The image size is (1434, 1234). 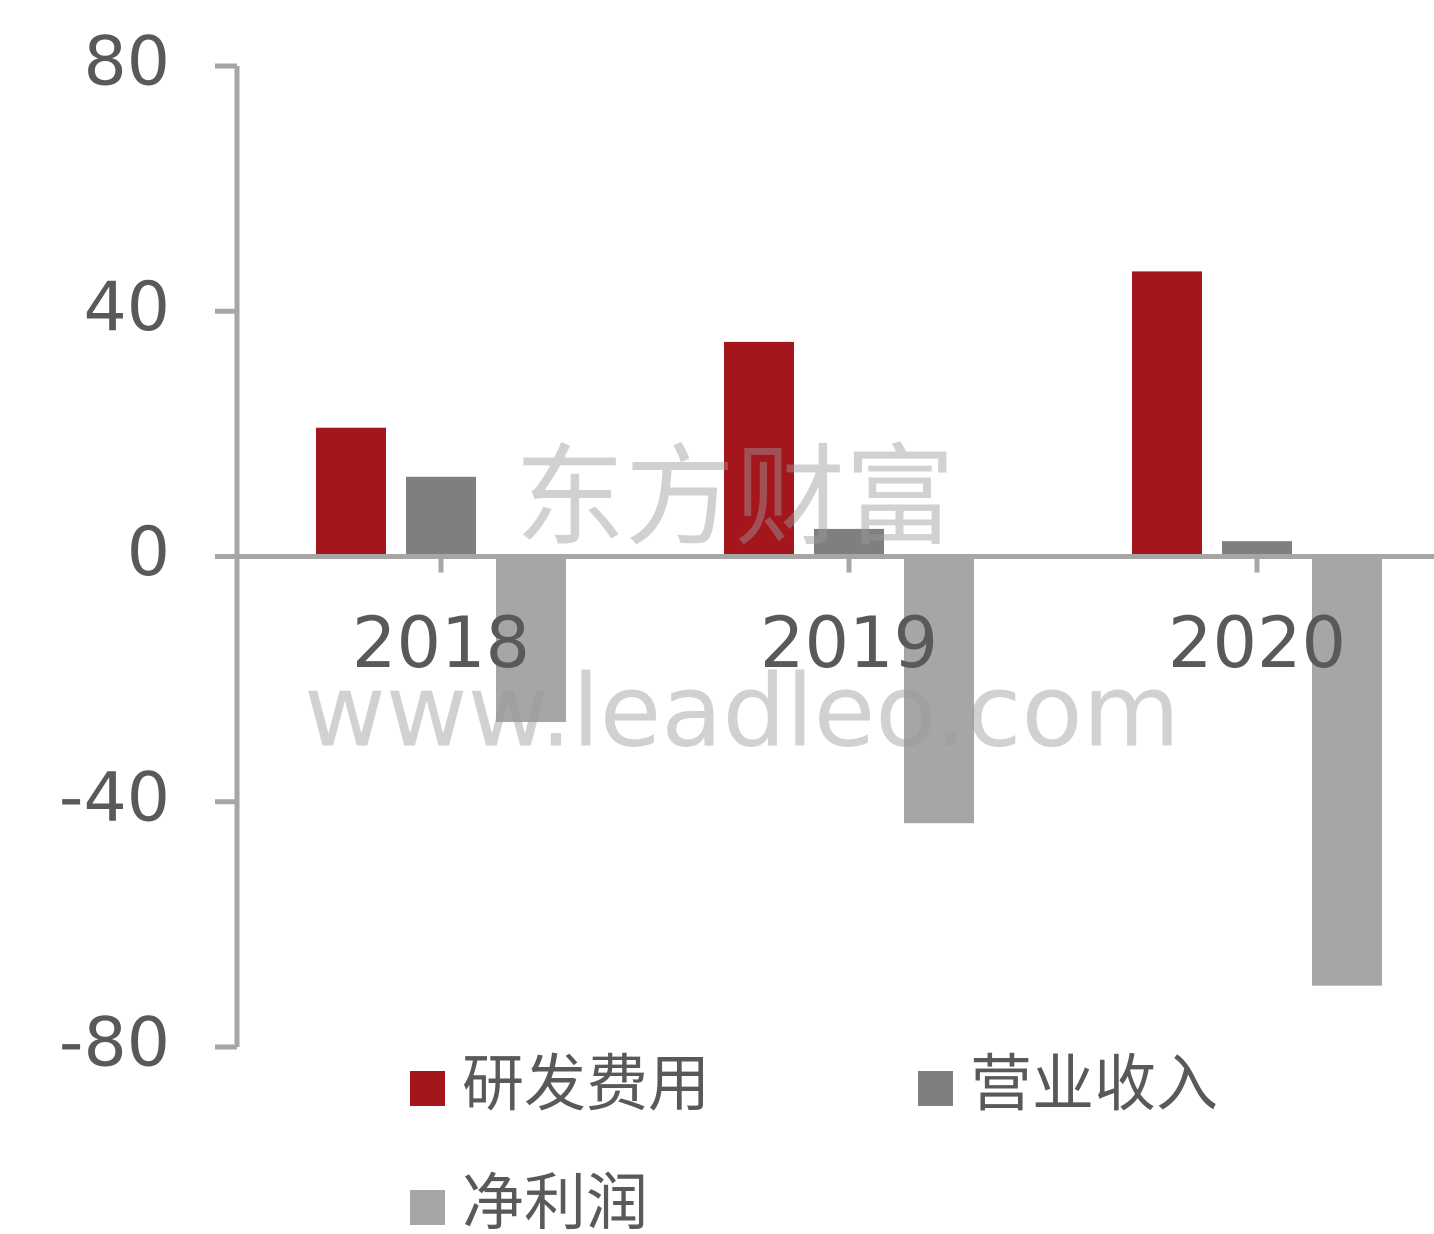 I want to click on watermark: 东方财富, so click(x=735, y=497).